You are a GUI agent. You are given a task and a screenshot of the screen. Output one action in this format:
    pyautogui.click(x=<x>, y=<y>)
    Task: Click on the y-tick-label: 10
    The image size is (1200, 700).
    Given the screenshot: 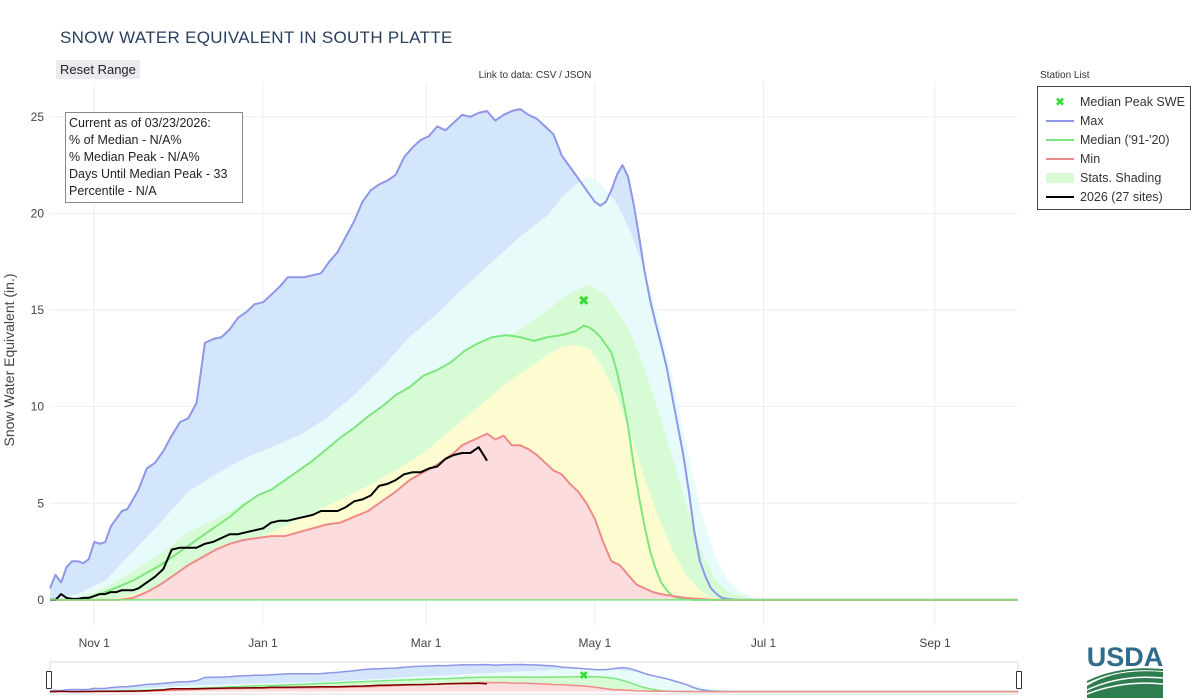 What is the action you would take?
    pyautogui.click(x=38, y=407)
    